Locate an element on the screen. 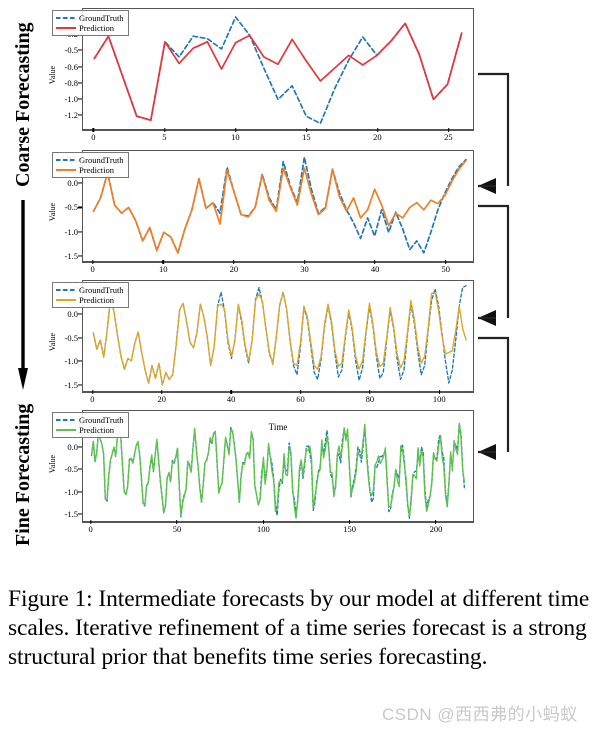 The height and width of the screenshot is (739, 614). xtick-label: 25 is located at coordinates (448, 137).